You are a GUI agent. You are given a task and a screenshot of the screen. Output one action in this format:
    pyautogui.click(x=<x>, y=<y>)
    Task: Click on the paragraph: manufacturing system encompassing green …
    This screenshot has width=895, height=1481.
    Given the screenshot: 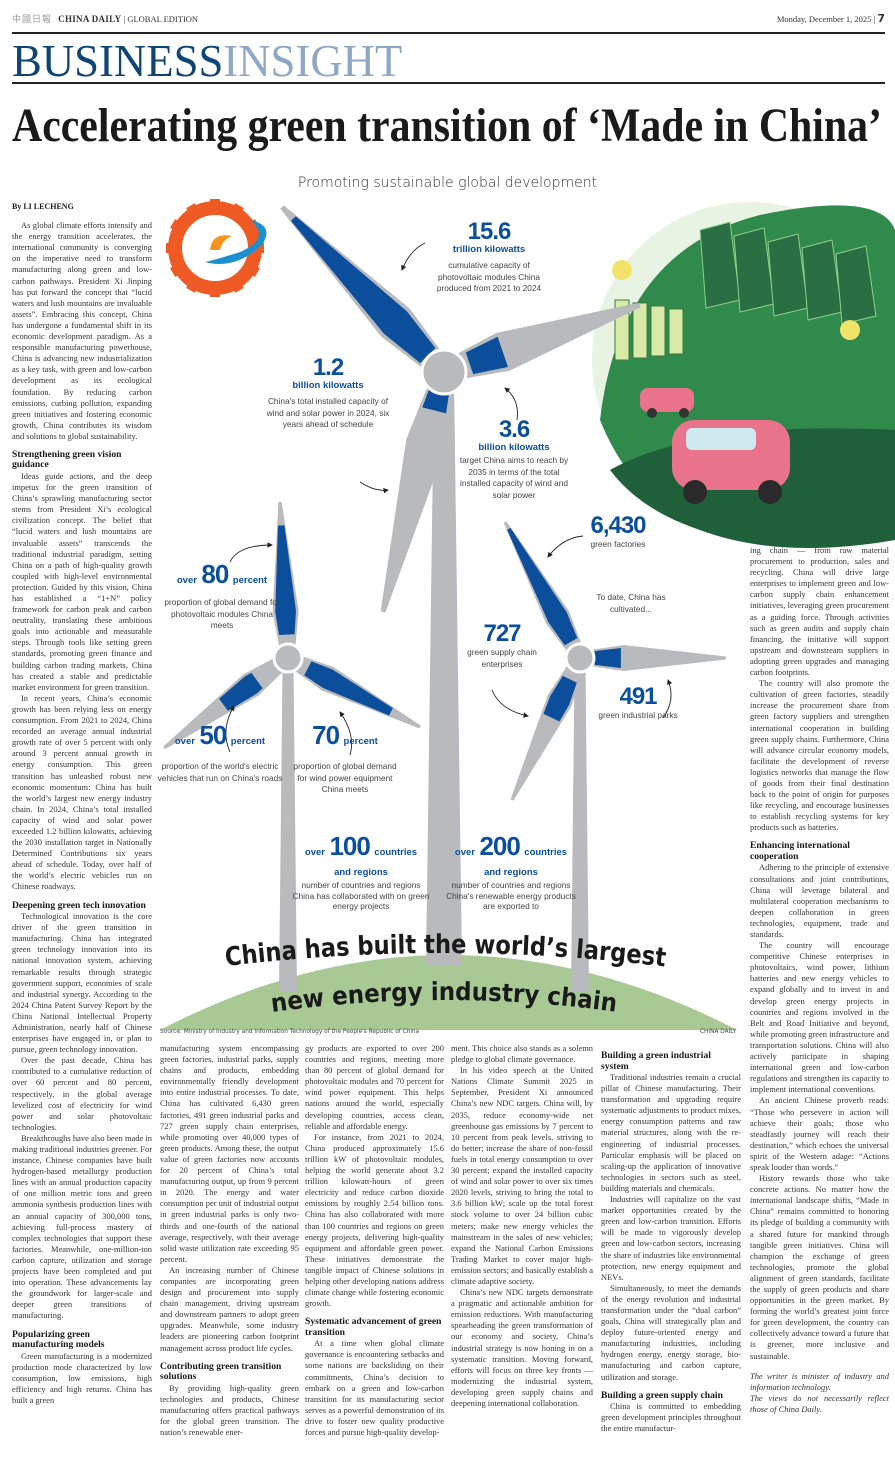 What is the action you would take?
    pyautogui.click(x=229, y=1153)
    